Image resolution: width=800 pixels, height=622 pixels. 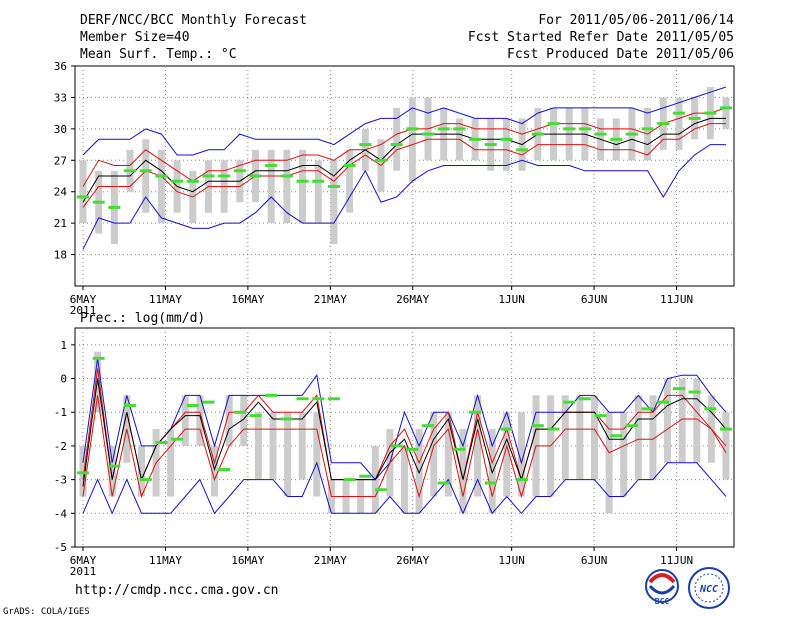 What do you see at coordinates (60, 547) in the screenshot?
I see `y-tick-label: -5` at bounding box center [60, 547].